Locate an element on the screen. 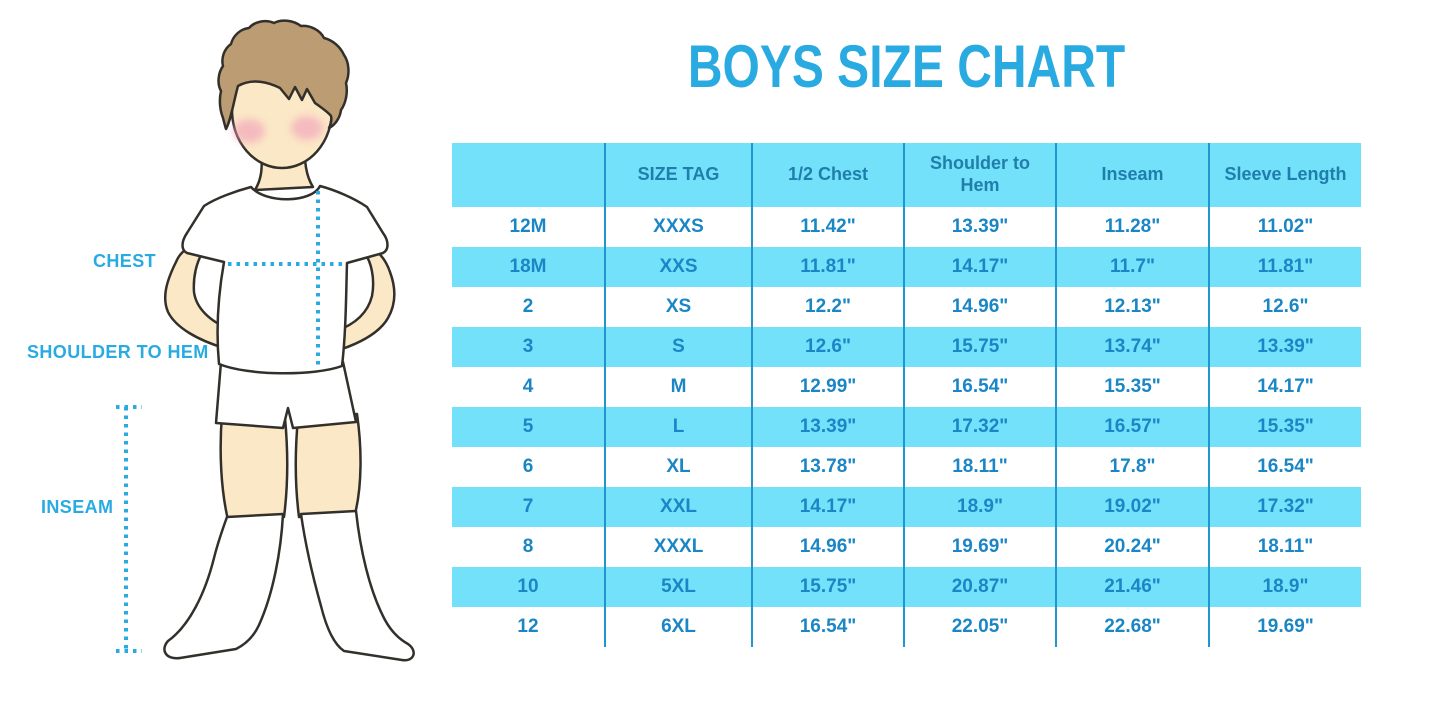  table-cell: 5XL is located at coordinates (677, 587).